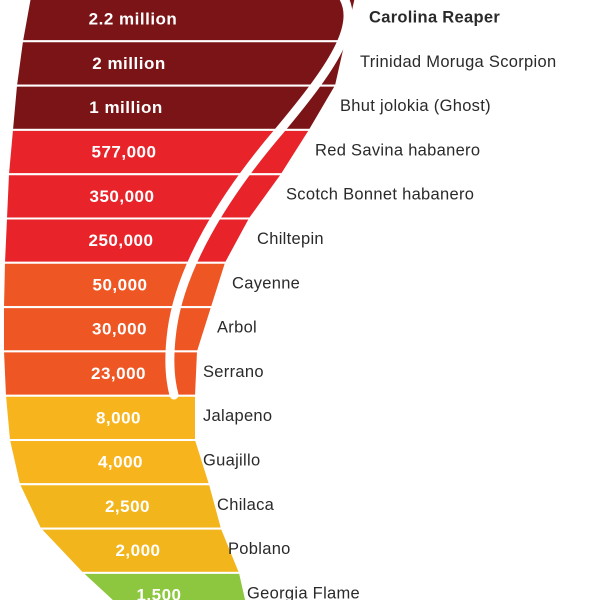 Image resolution: width=600 pixels, height=600 pixels. What do you see at coordinates (133, 19) in the screenshot?
I see `scoville-value: 2.2 million` at bounding box center [133, 19].